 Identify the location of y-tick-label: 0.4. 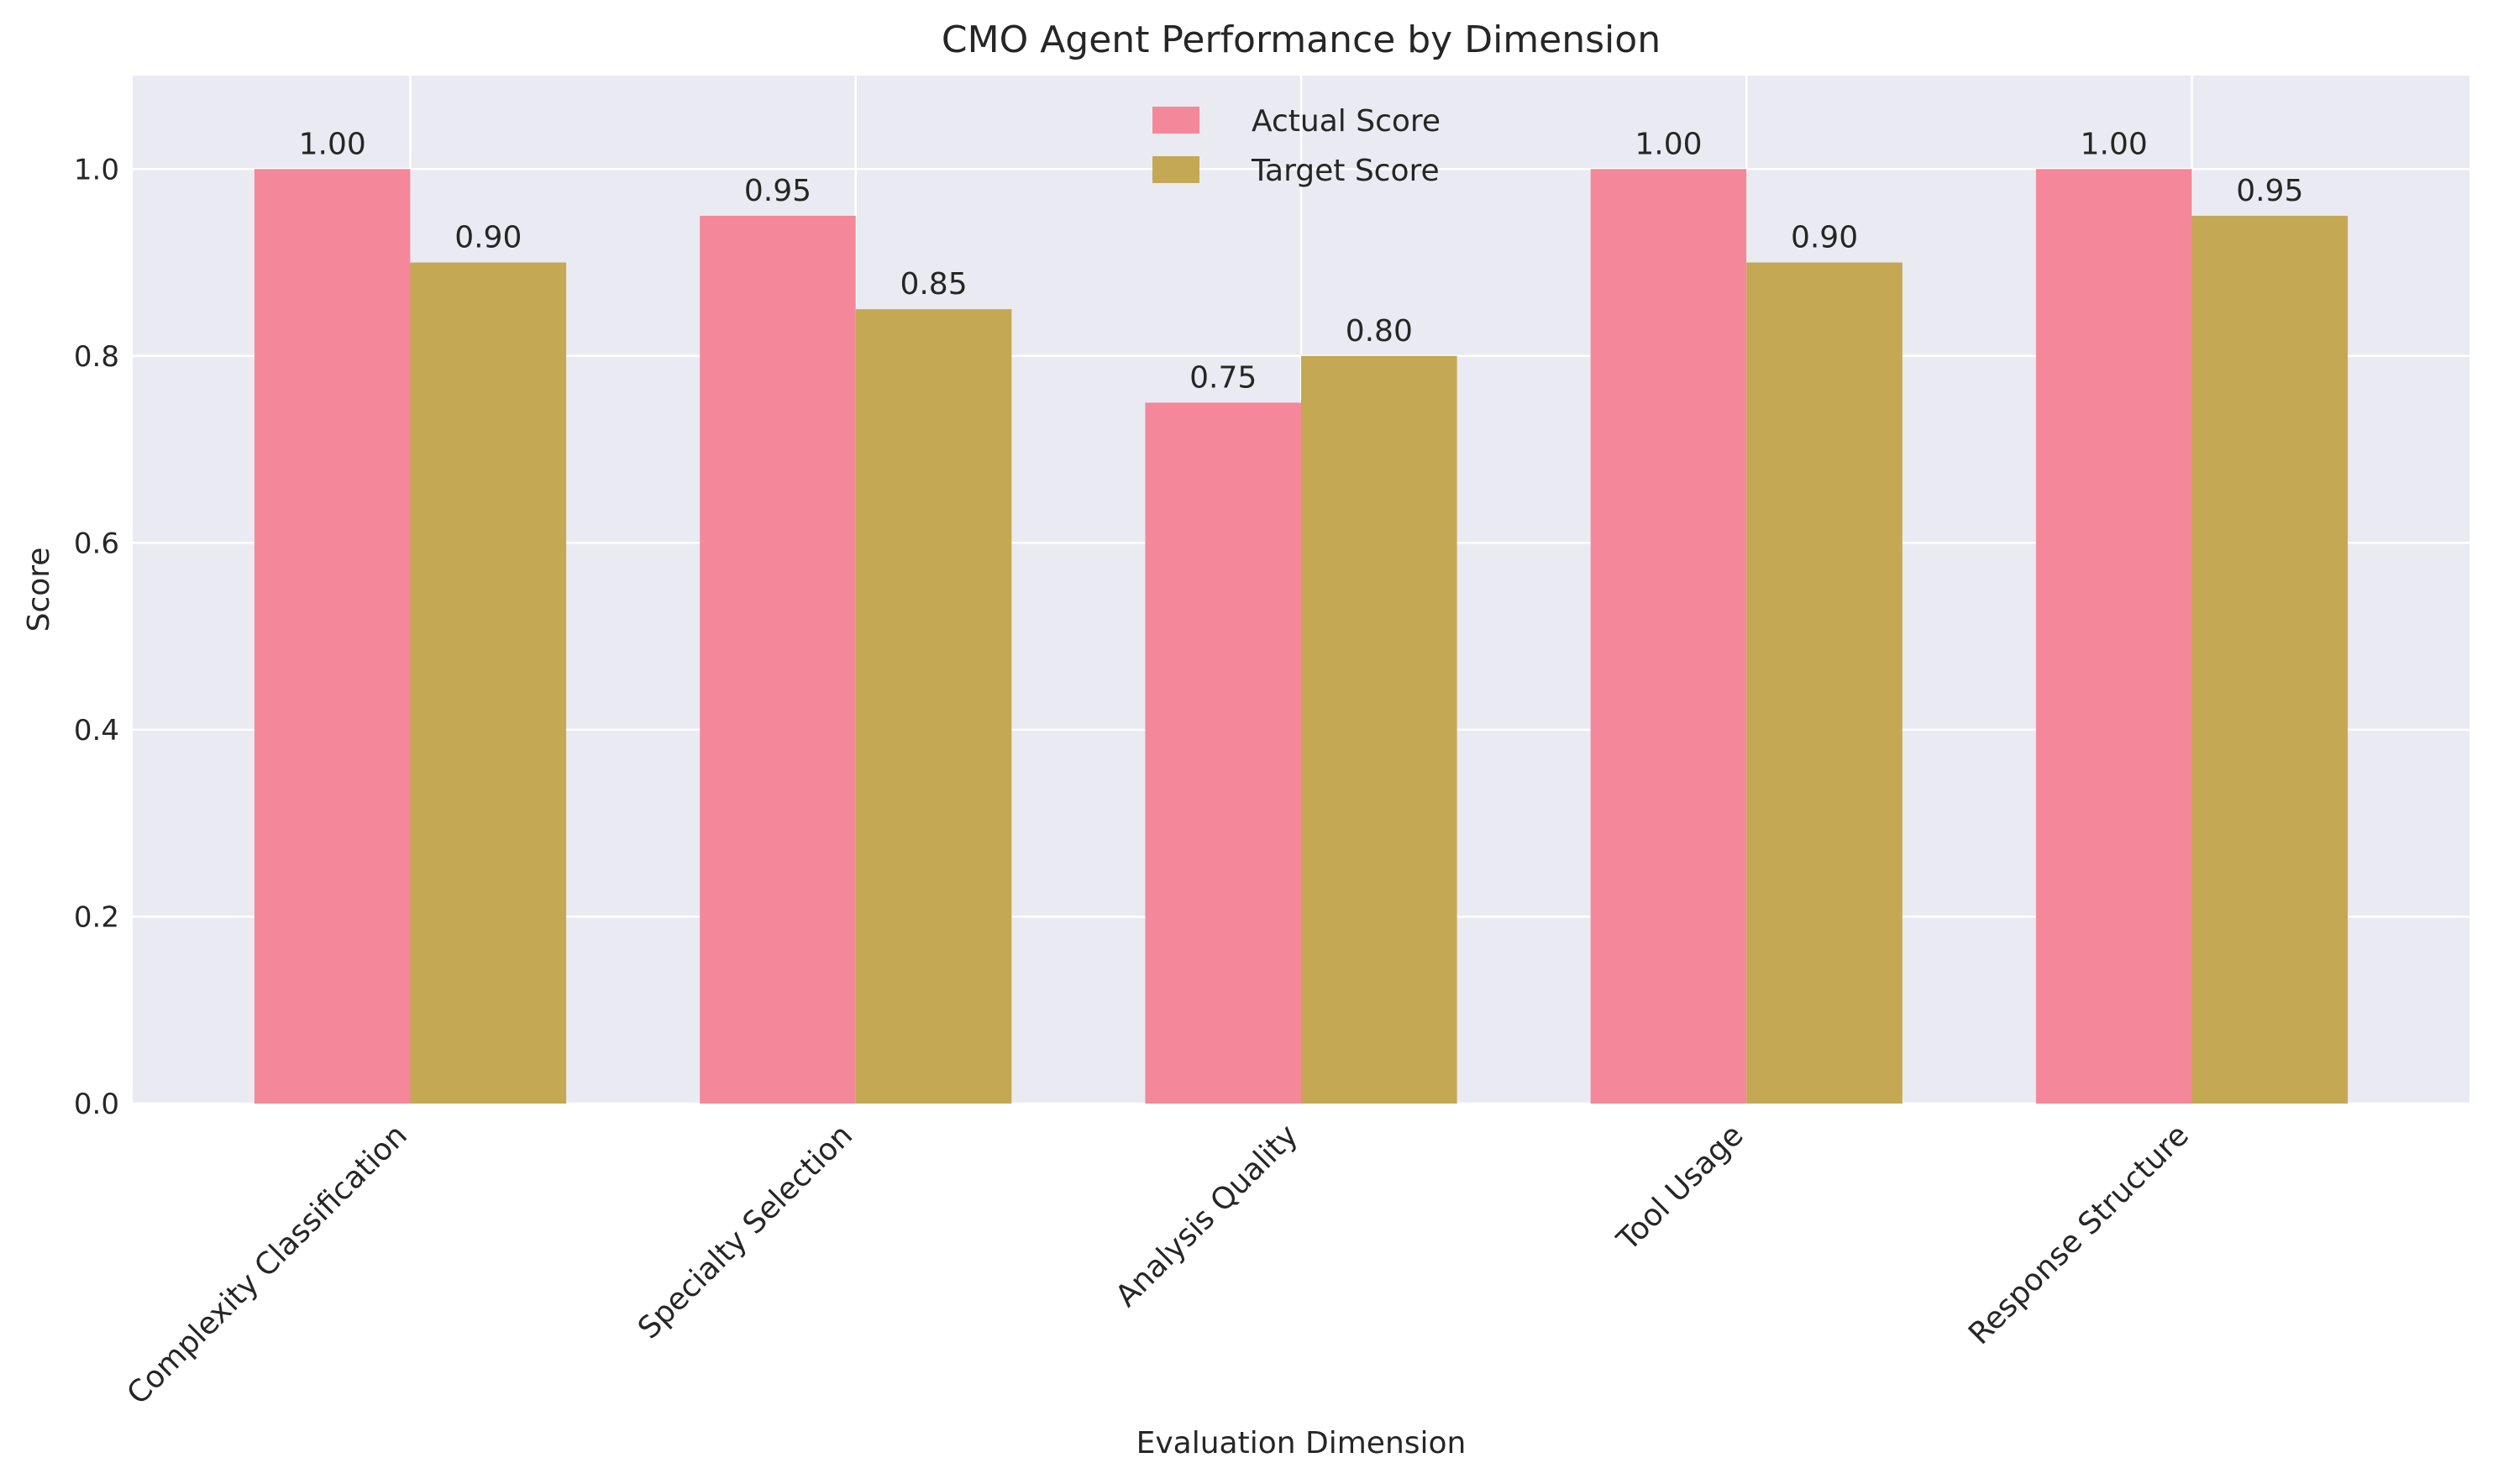
(97, 731).